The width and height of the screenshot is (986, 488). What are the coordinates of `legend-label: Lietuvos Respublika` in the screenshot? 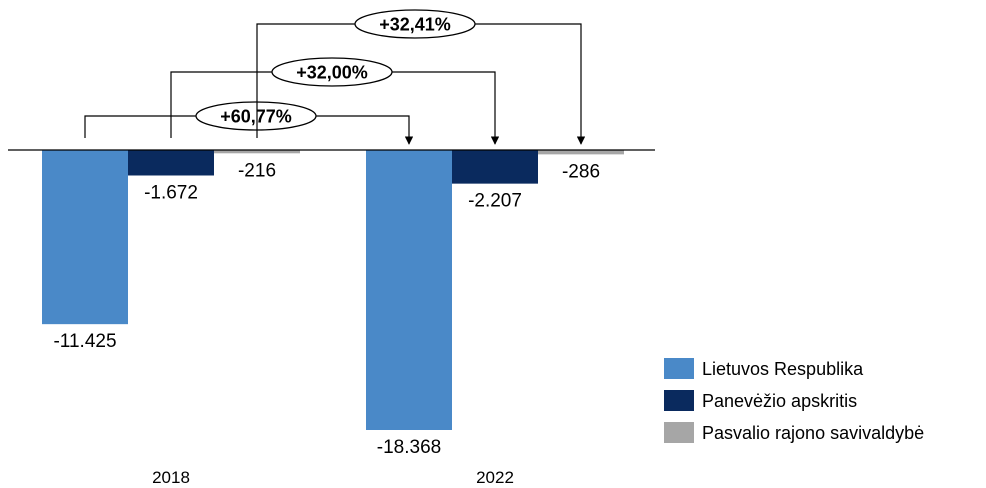 It's located at (783, 369).